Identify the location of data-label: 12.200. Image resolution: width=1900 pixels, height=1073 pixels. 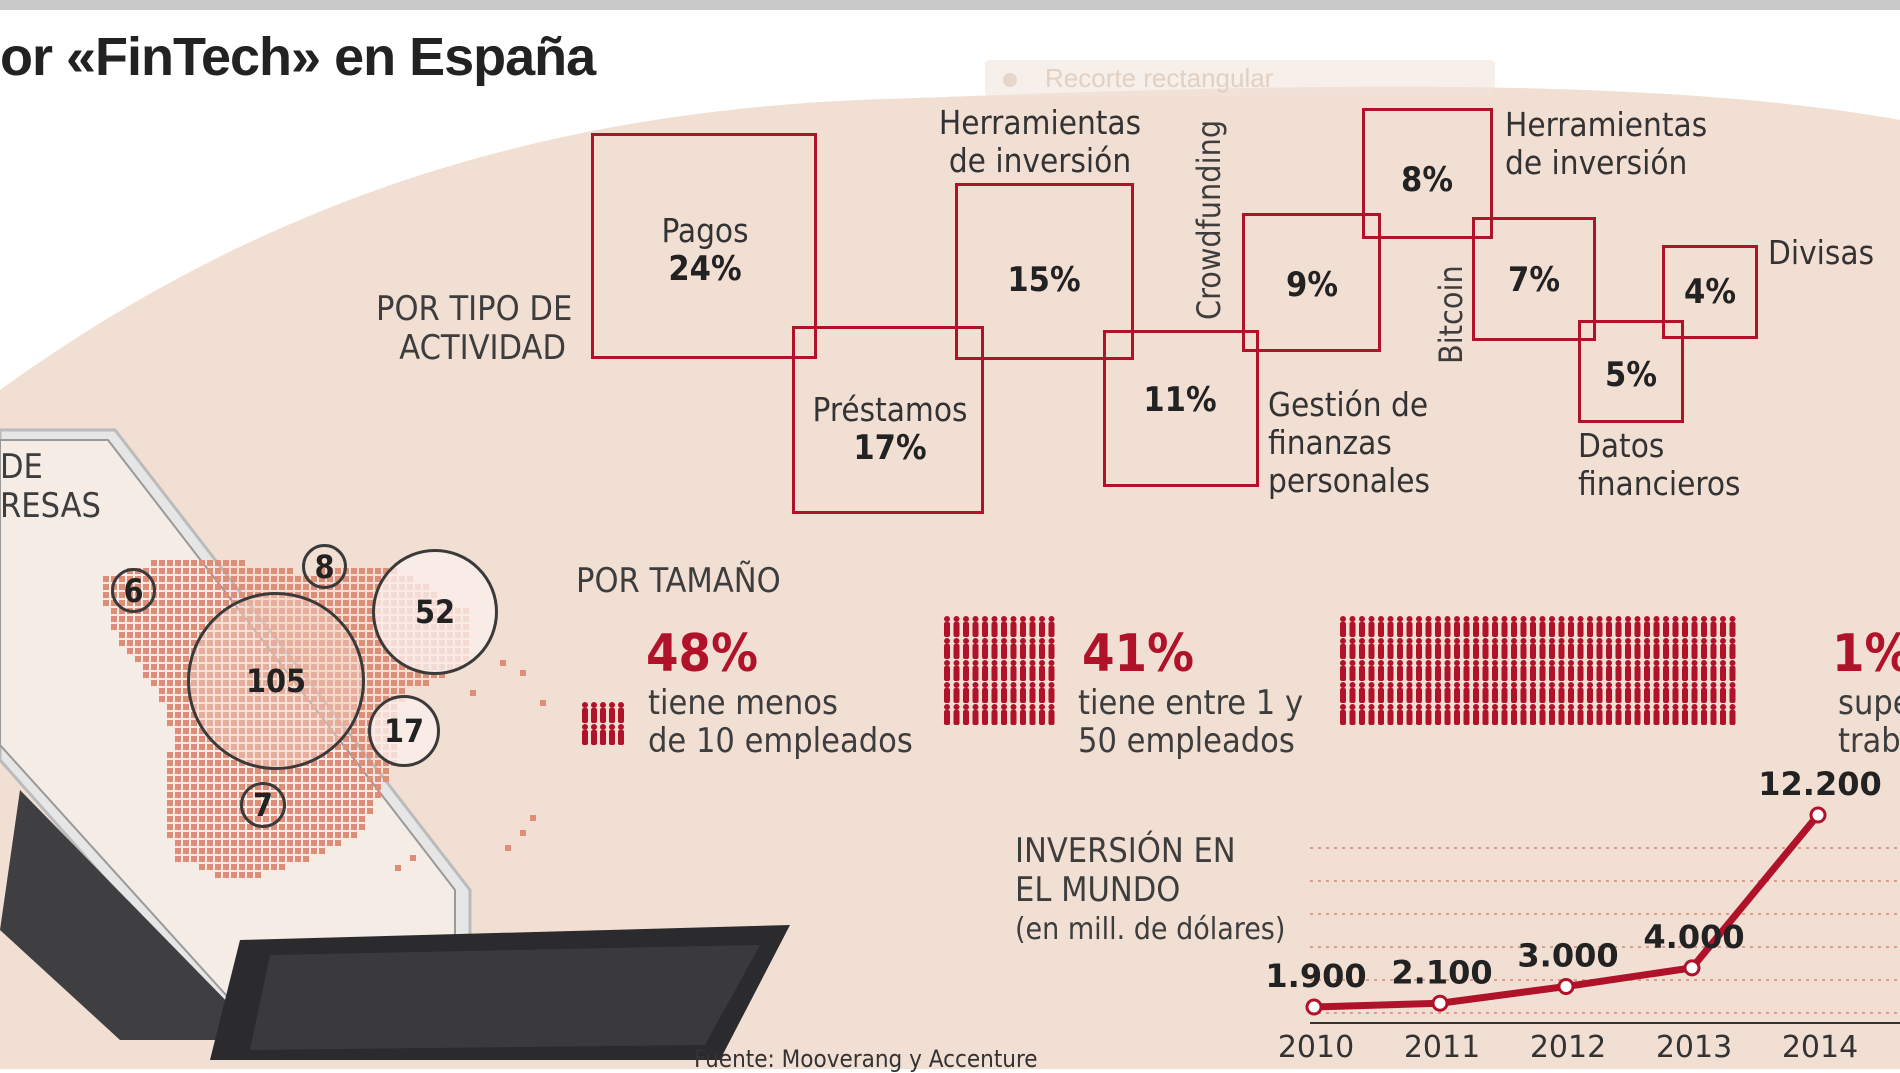
(1819, 784).